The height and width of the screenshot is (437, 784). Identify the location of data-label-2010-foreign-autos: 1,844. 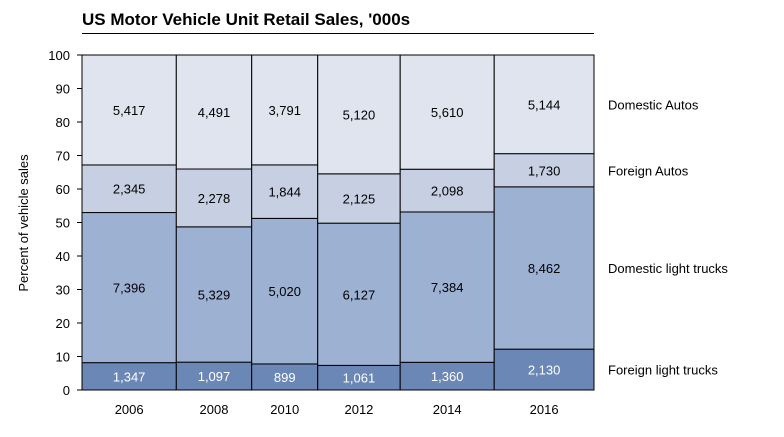
(284, 192).